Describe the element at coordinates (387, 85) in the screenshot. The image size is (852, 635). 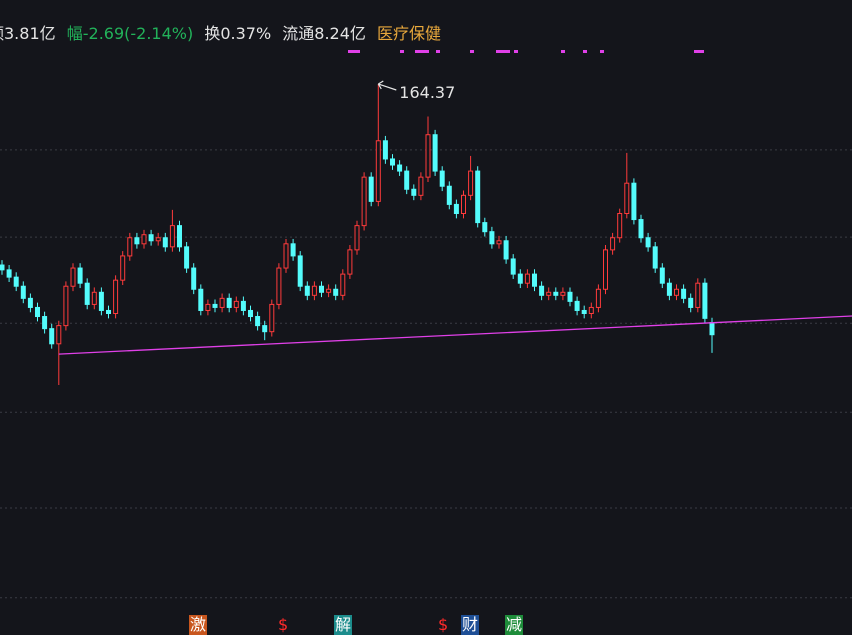
I see `max-arrow` at that location.